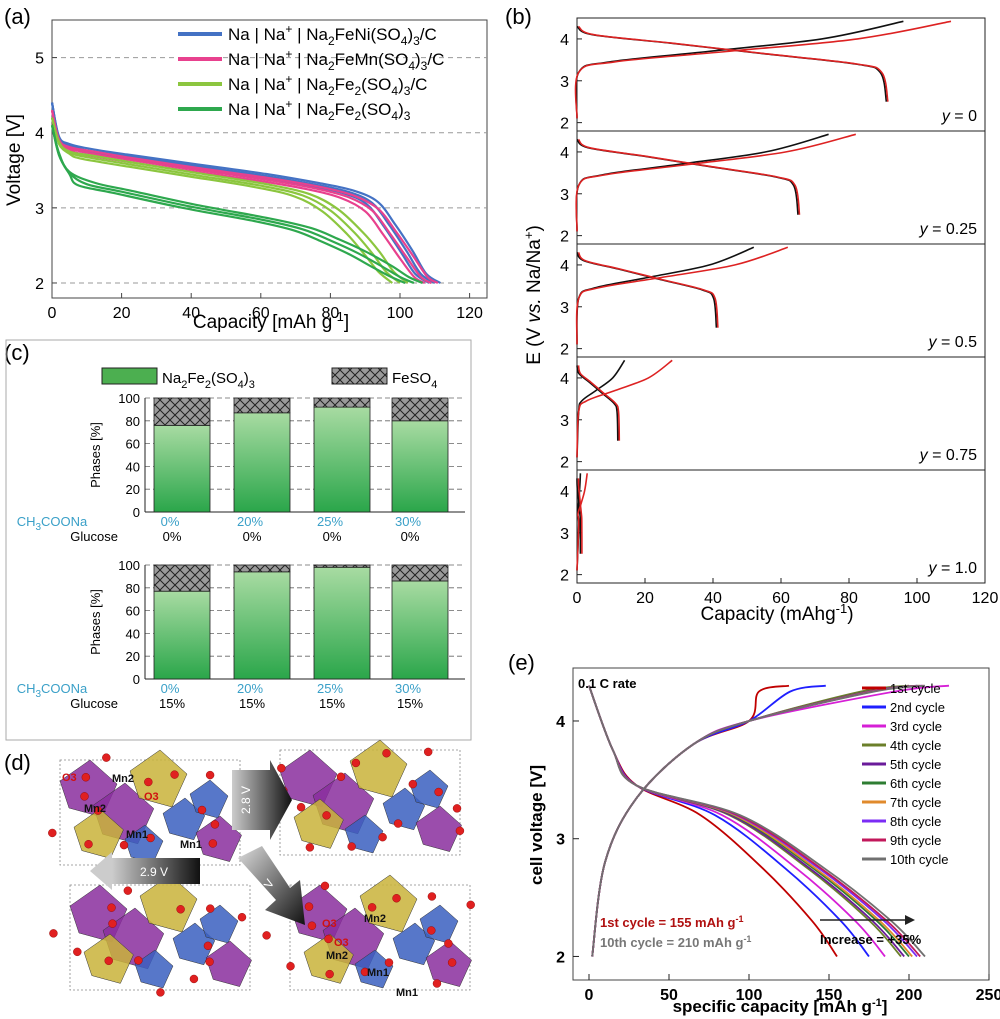 This screenshot has height=1019, width=1000. What do you see at coordinates (331, 313) in the screenshot?
I see `panel-a-xtick-label: 80` at bounding box center [331, 313].